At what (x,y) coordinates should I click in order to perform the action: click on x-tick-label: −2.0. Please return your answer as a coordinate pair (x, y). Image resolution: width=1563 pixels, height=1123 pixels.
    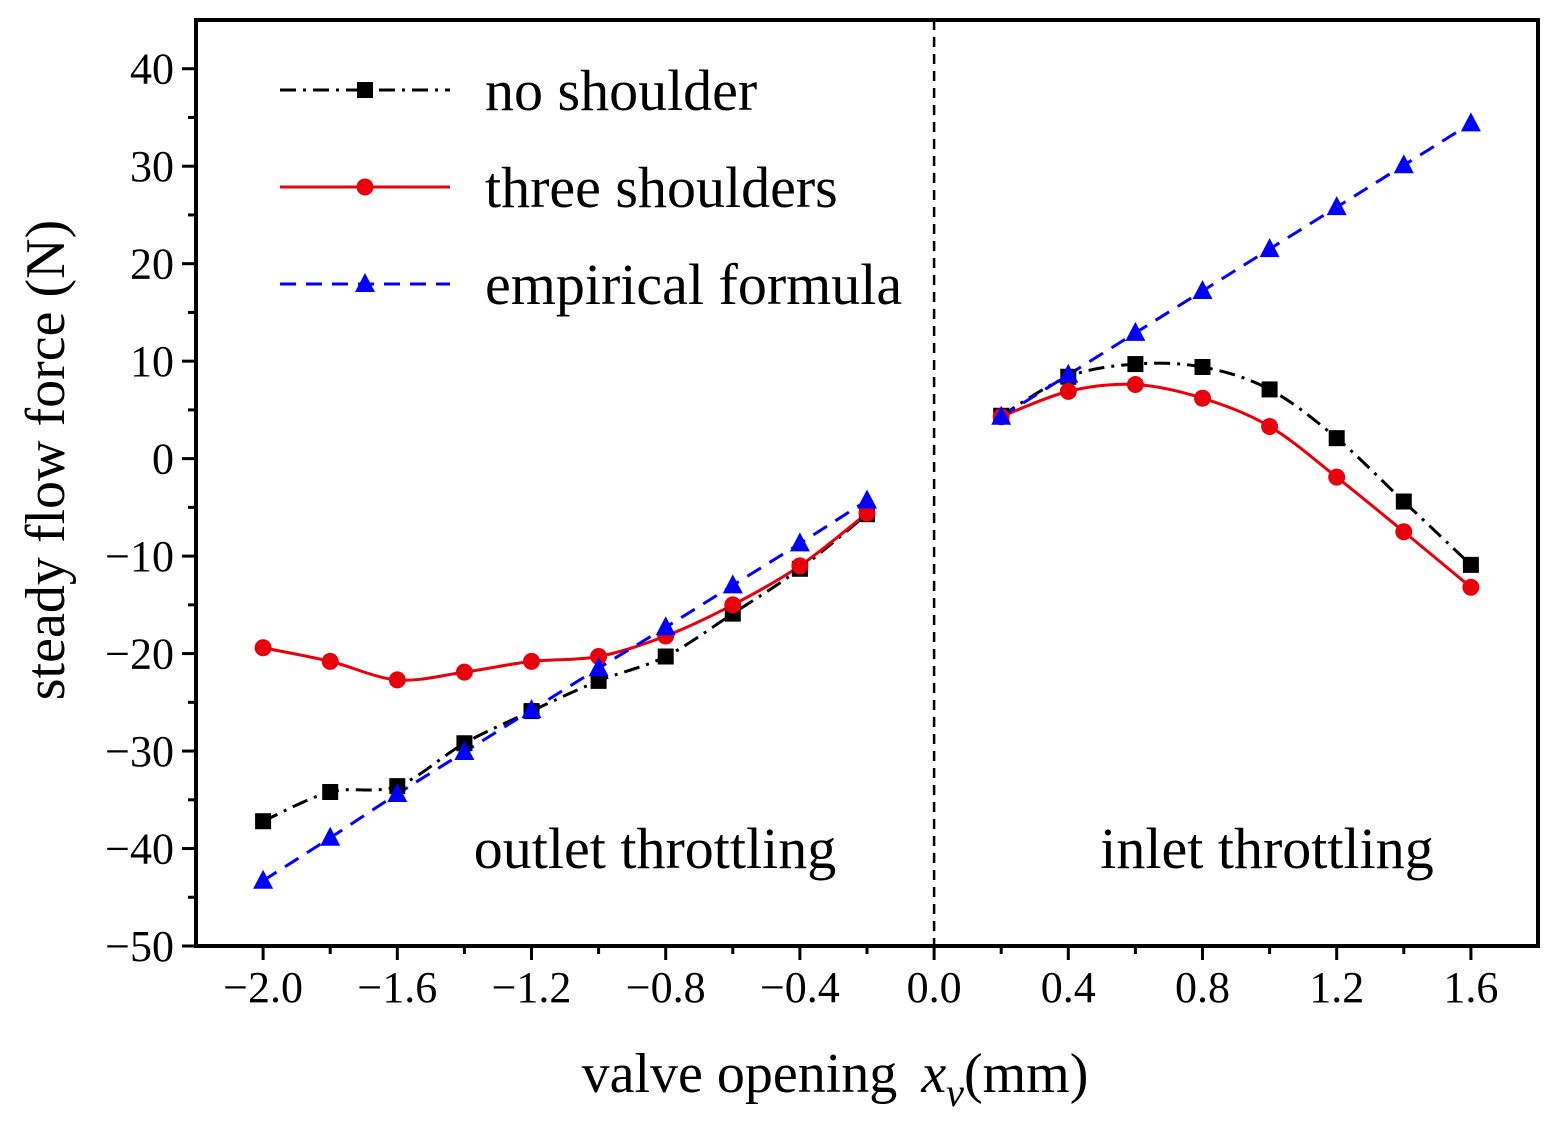
    Looking at the image, I should click on (263, 987).